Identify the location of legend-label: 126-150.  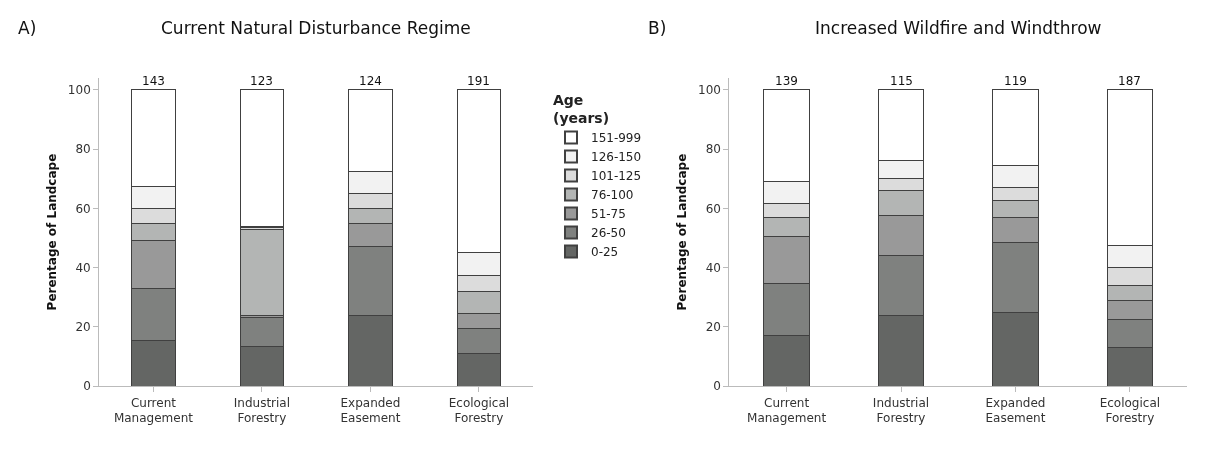
(616, 157).